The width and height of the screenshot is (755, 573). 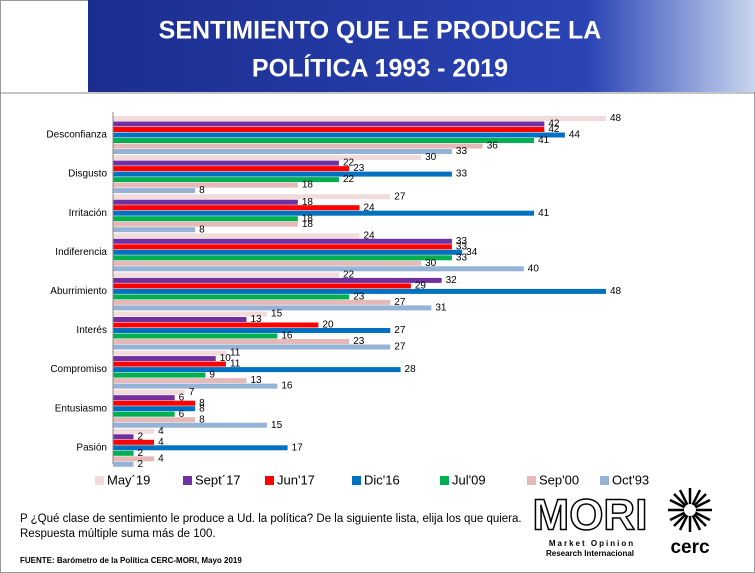 I want to click on category-label: Disgusto, so click(x=87, y=174).